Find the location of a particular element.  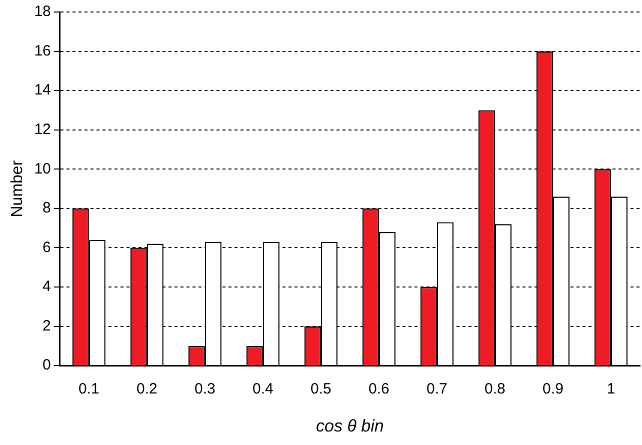

x-tick-label: 0.5 is located at coordinates (321, 389).